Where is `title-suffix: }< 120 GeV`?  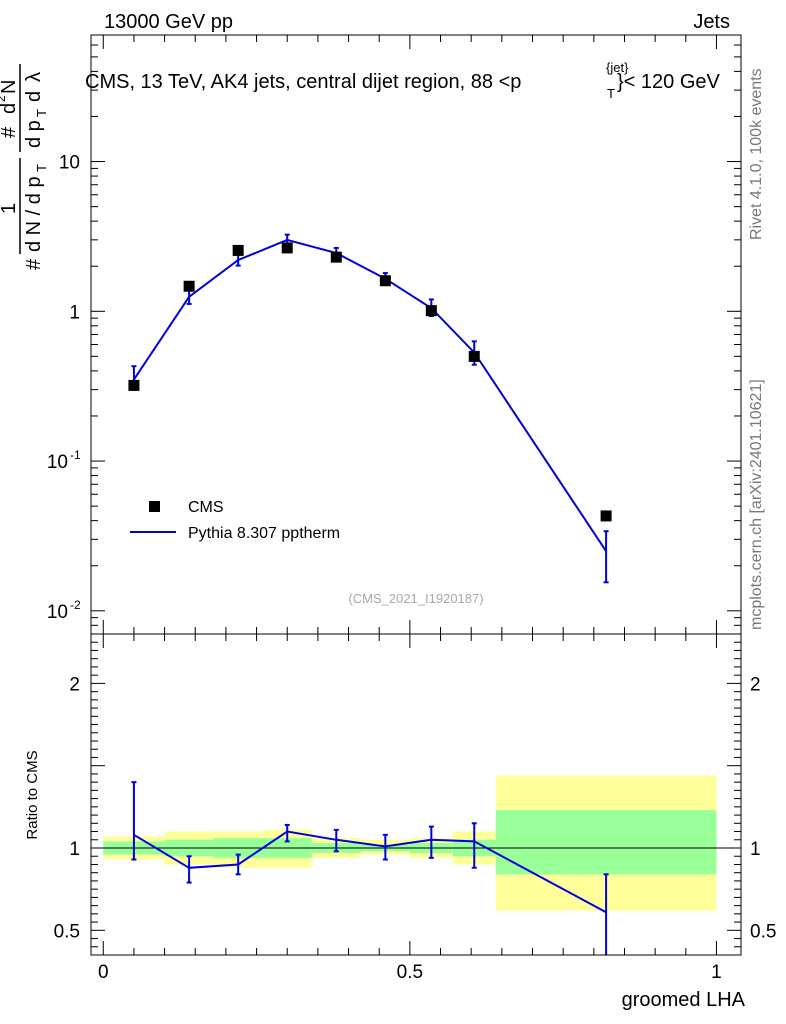
title-suffix: }< 120 GeV is located at coordinates (669, 82).